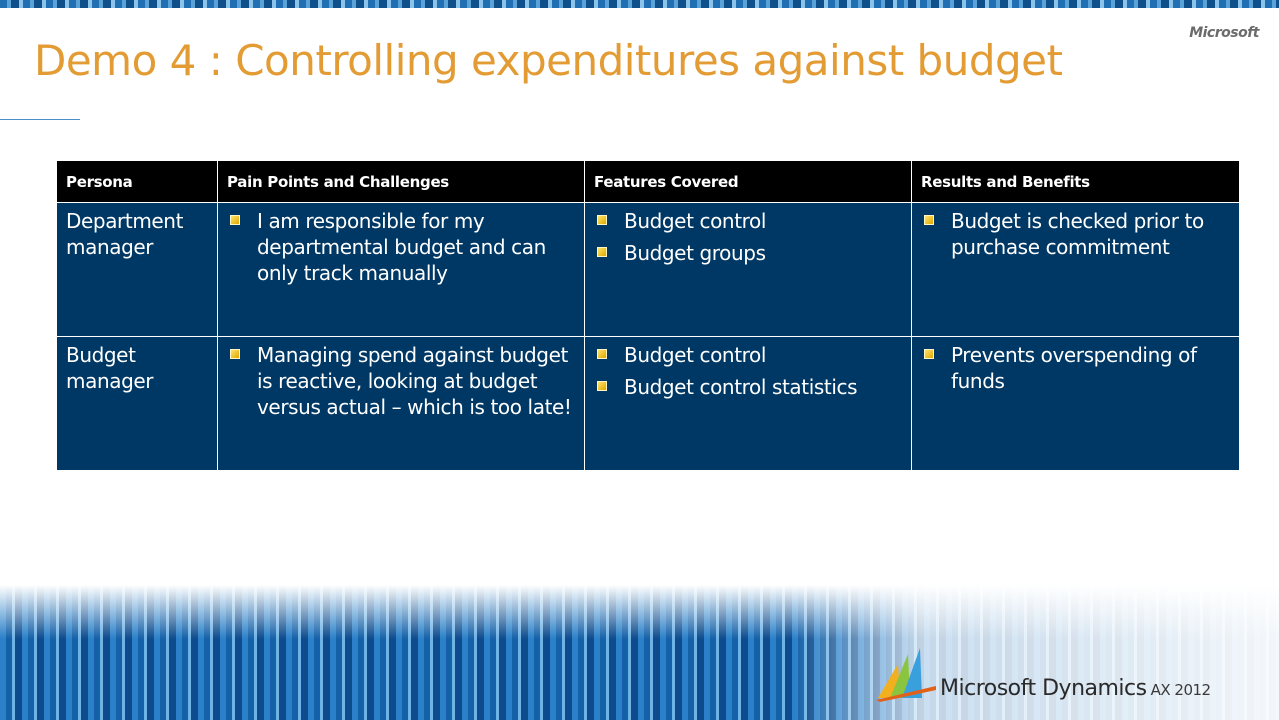  What do you see at coordinates (1224, 33) in the screenshot?
I see `microsoft-logo: Microsoft` at bounding box center [1224, 33].